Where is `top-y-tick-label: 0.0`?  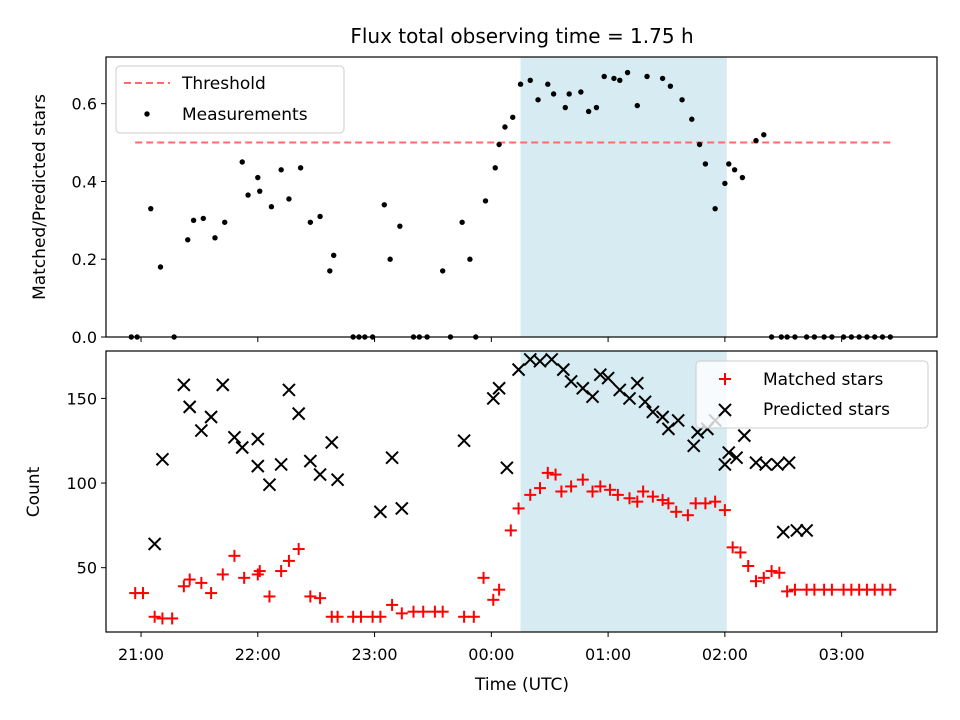 top-y-tick-label: 0.0 is located at coordinates (84, 337).